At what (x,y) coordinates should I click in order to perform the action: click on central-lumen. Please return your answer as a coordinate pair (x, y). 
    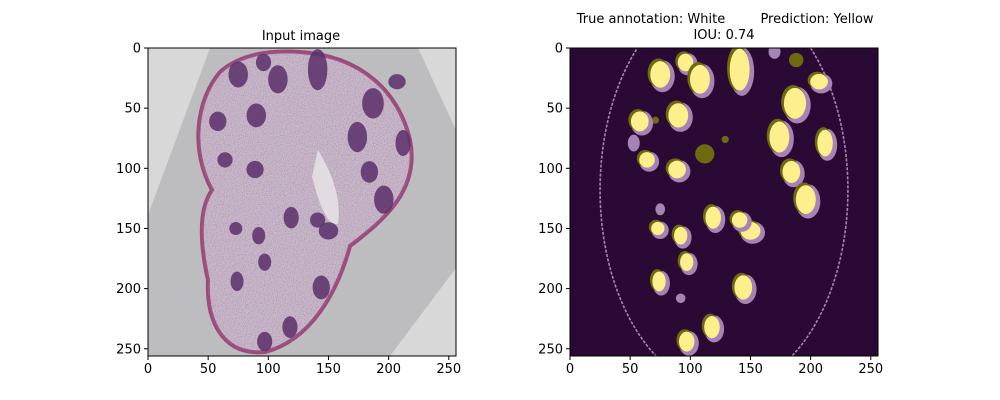
    Looking at the image, I should click on (325, 187).